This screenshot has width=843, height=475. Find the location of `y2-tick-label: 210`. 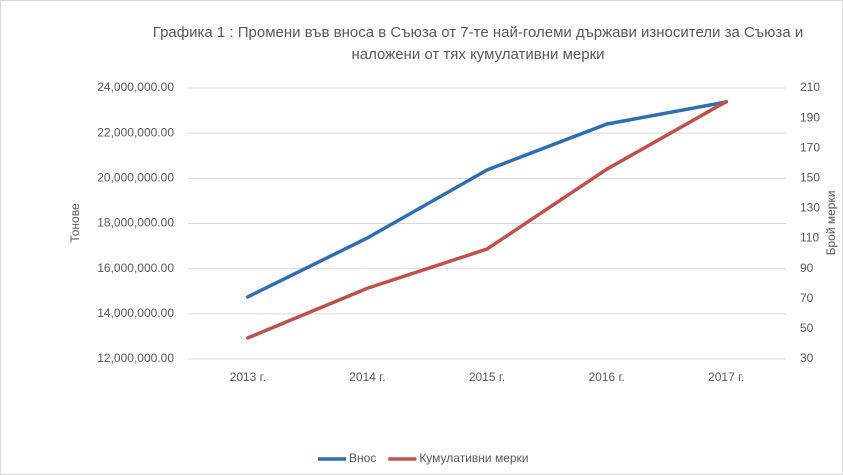

y2-tick-label: 210 is located at coordinates (810, 87).